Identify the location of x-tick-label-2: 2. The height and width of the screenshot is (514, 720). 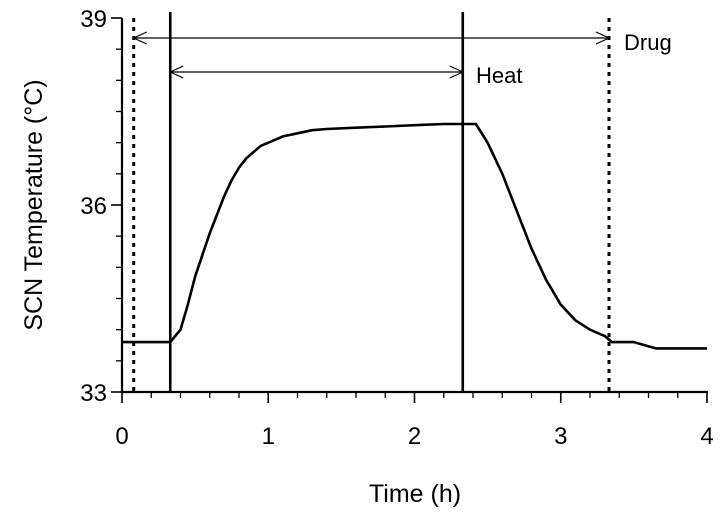
(414, 436).